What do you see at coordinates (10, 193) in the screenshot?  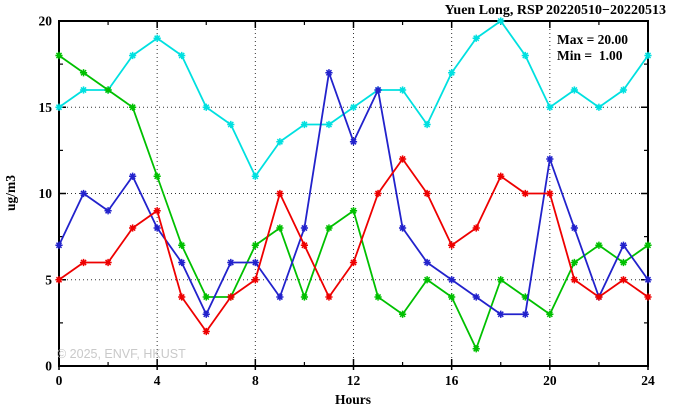 I see `y-axis-title: ug/m3` at bounding box center [10, 193].